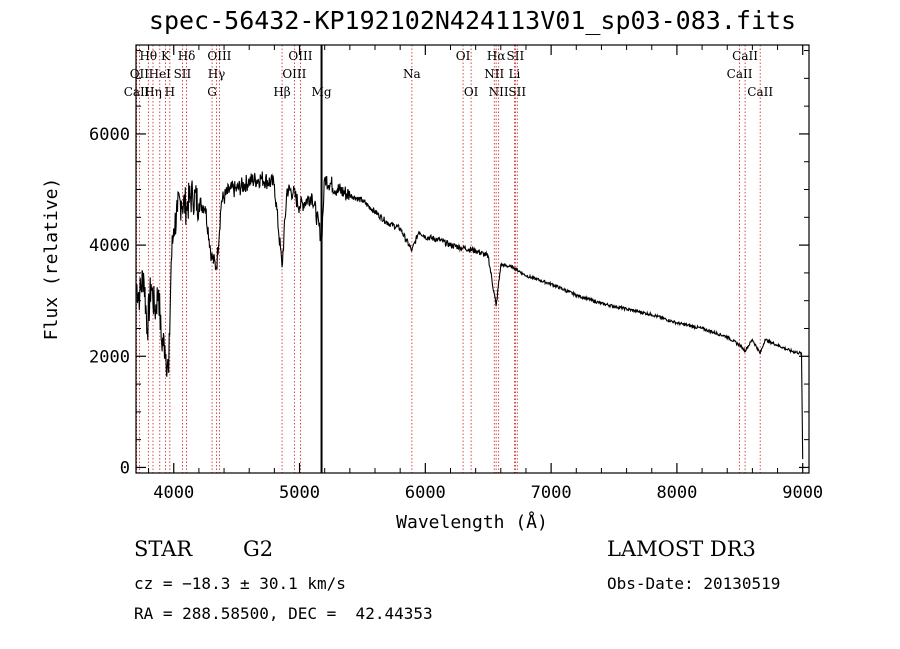 The image size is (900, 649). Describe the element at coordinates (745, 56) in the screenshot. I see `marker-label-25: CaII` at that location.